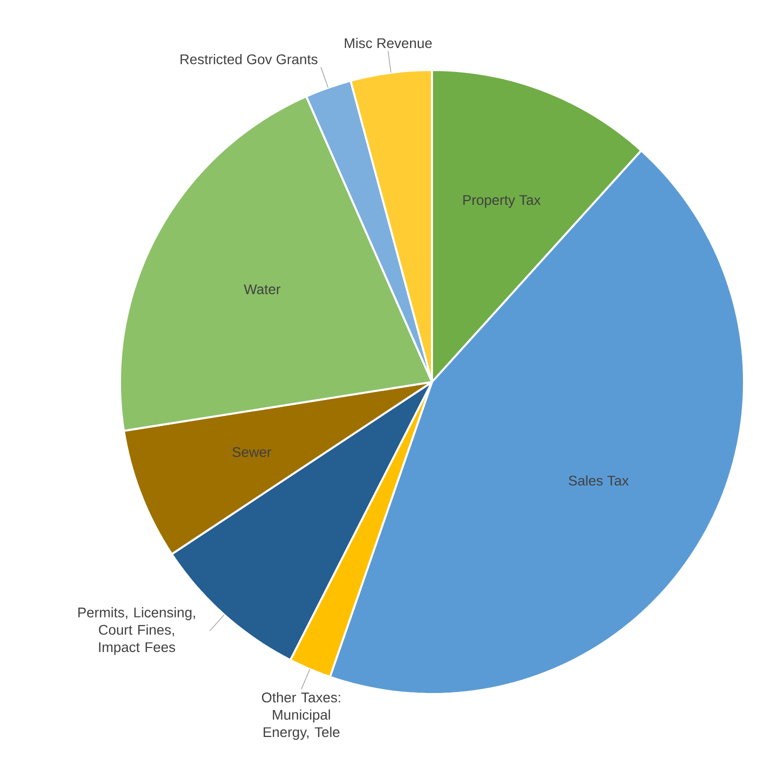 The height and width of the screenshot is (782, 759). What do you see at coordinates (252, 452) in the screenshot?
I see `slice-label: Sewer` at bounding box center [252, 452].